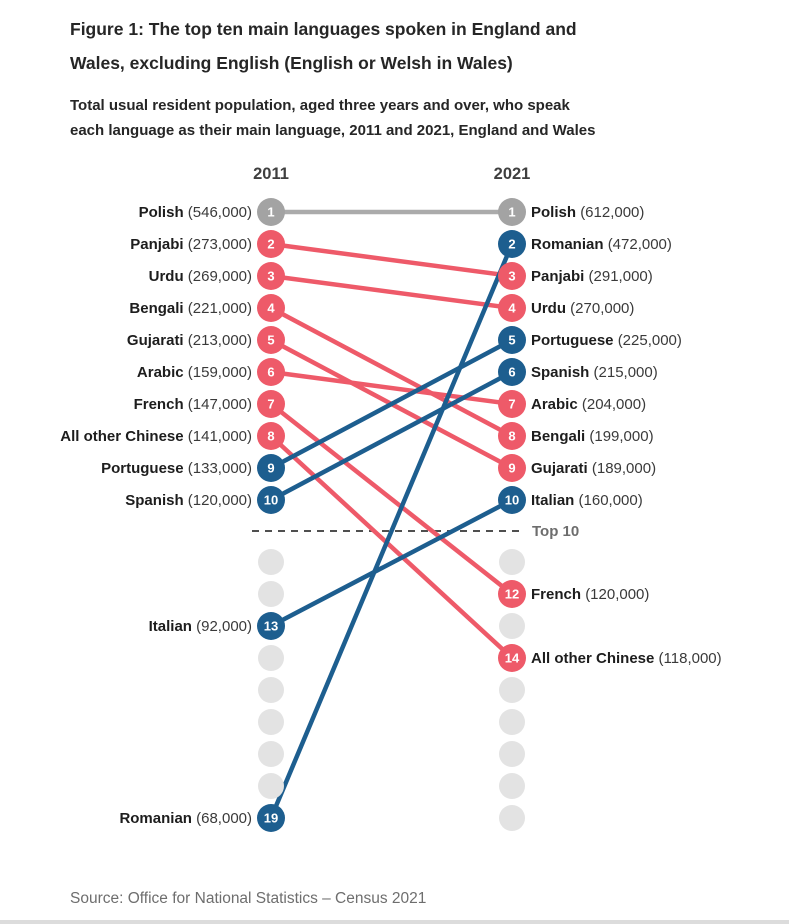 The image size is (789, 924). I want to click on trend-line-french, so click(391, 499).